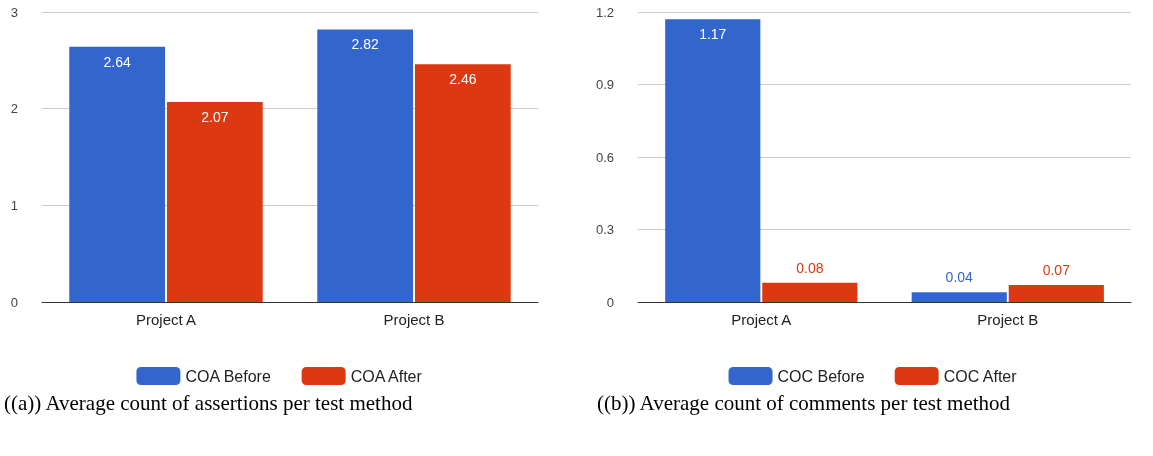 Image resolution: width=1153 pixels, height=456 pixels. What do you see at coordinates (605, 229) in the screenshot?
I see `y-tick-label: 0.3` at bounding box center [605, 229].